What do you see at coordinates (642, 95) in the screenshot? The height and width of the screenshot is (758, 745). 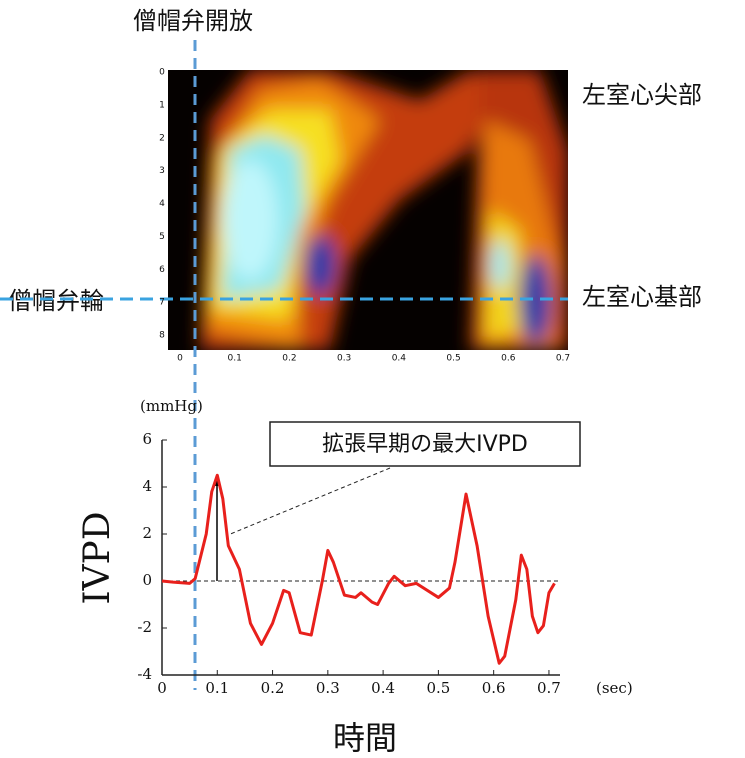 I see `annotation: 左室心尖部` at bounding box center [642, 95].